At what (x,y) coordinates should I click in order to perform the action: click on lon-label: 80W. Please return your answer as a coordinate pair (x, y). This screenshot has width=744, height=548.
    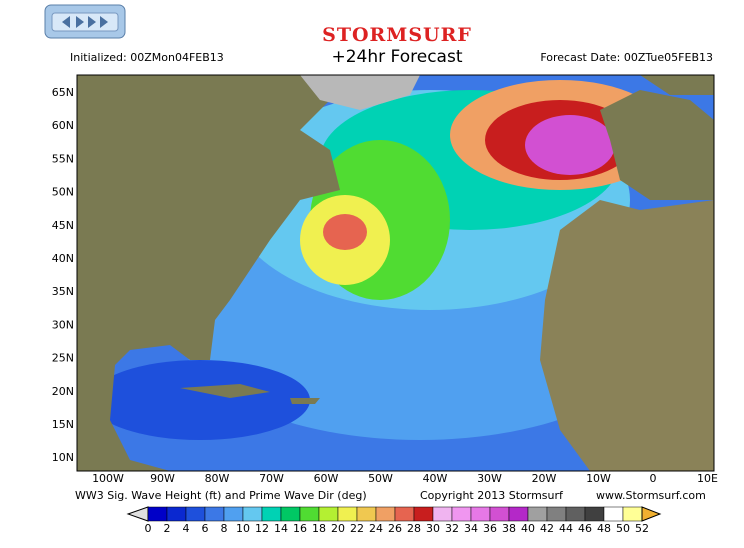
    Looking at the image, I should click on (217, 478).